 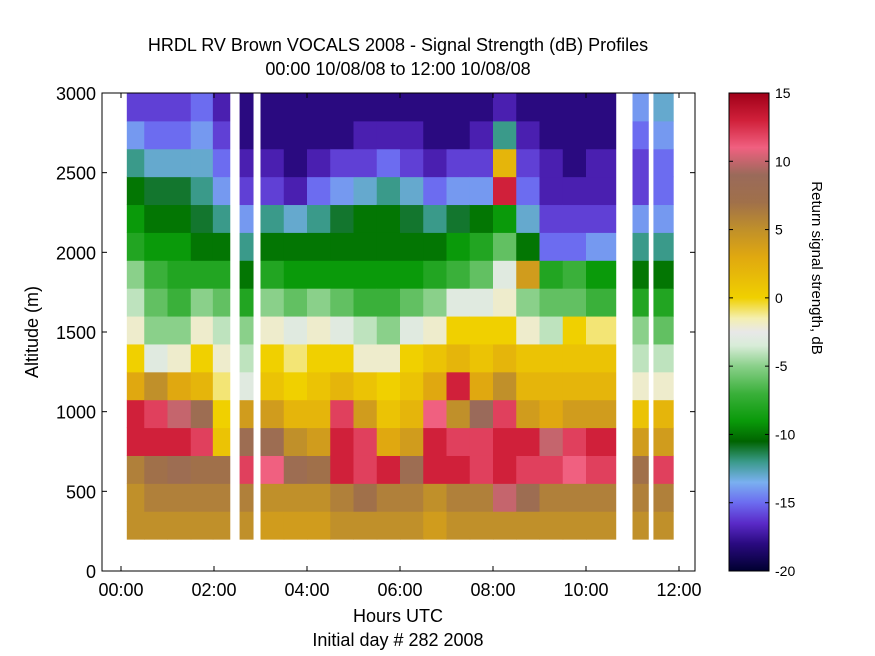 What do you see at coordinates (306, 590) in the screenshot?
I see `x-tick-label: 04:00` at bounding box center [306, 590].